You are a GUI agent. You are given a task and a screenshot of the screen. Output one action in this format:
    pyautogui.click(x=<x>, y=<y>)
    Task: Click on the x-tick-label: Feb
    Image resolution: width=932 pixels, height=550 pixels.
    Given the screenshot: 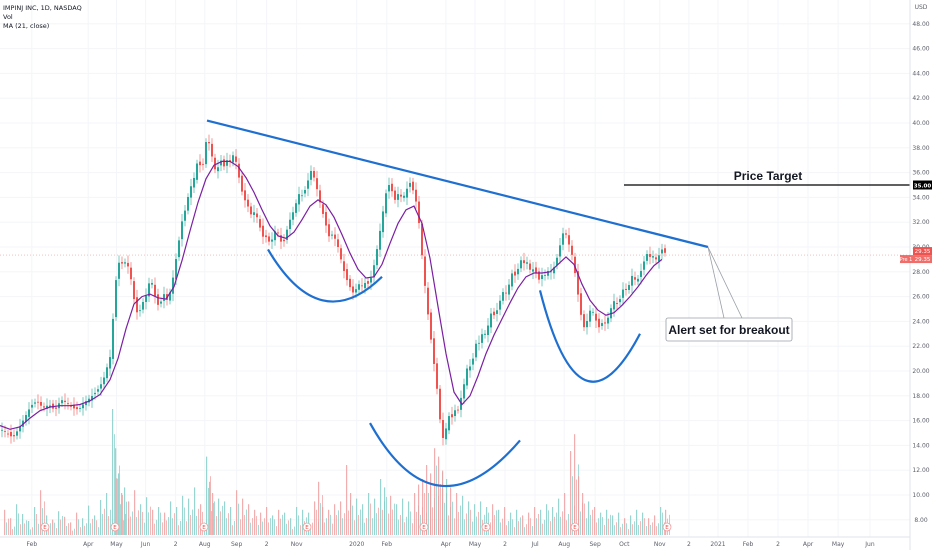 What is the action you would take?
    pyautogui.click(x=32, y=544)
    